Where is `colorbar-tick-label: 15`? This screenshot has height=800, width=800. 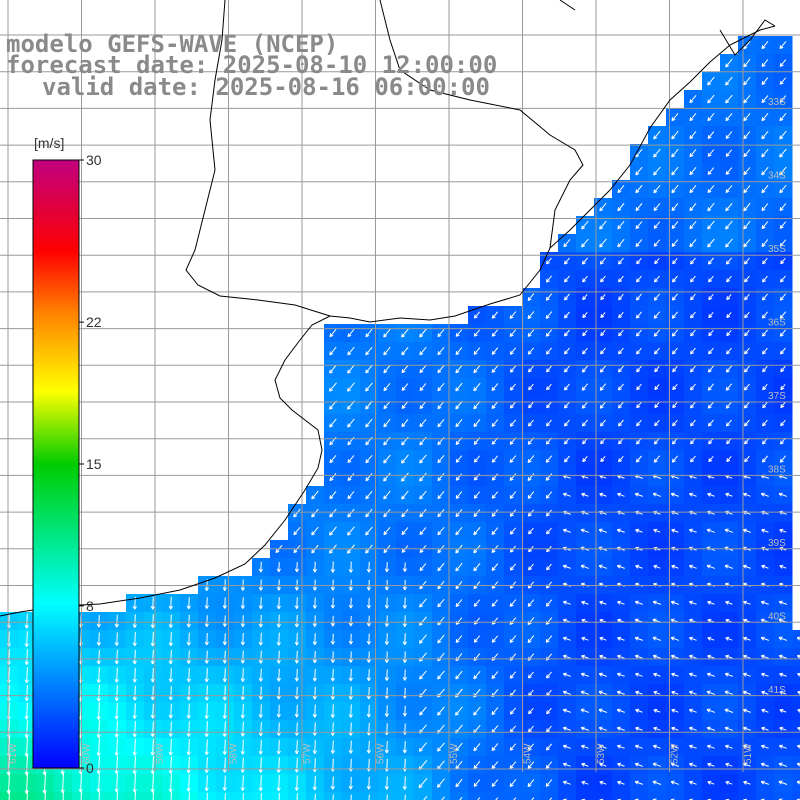
colorbar-tick-label: 15 is located at coordinates (94, 464).